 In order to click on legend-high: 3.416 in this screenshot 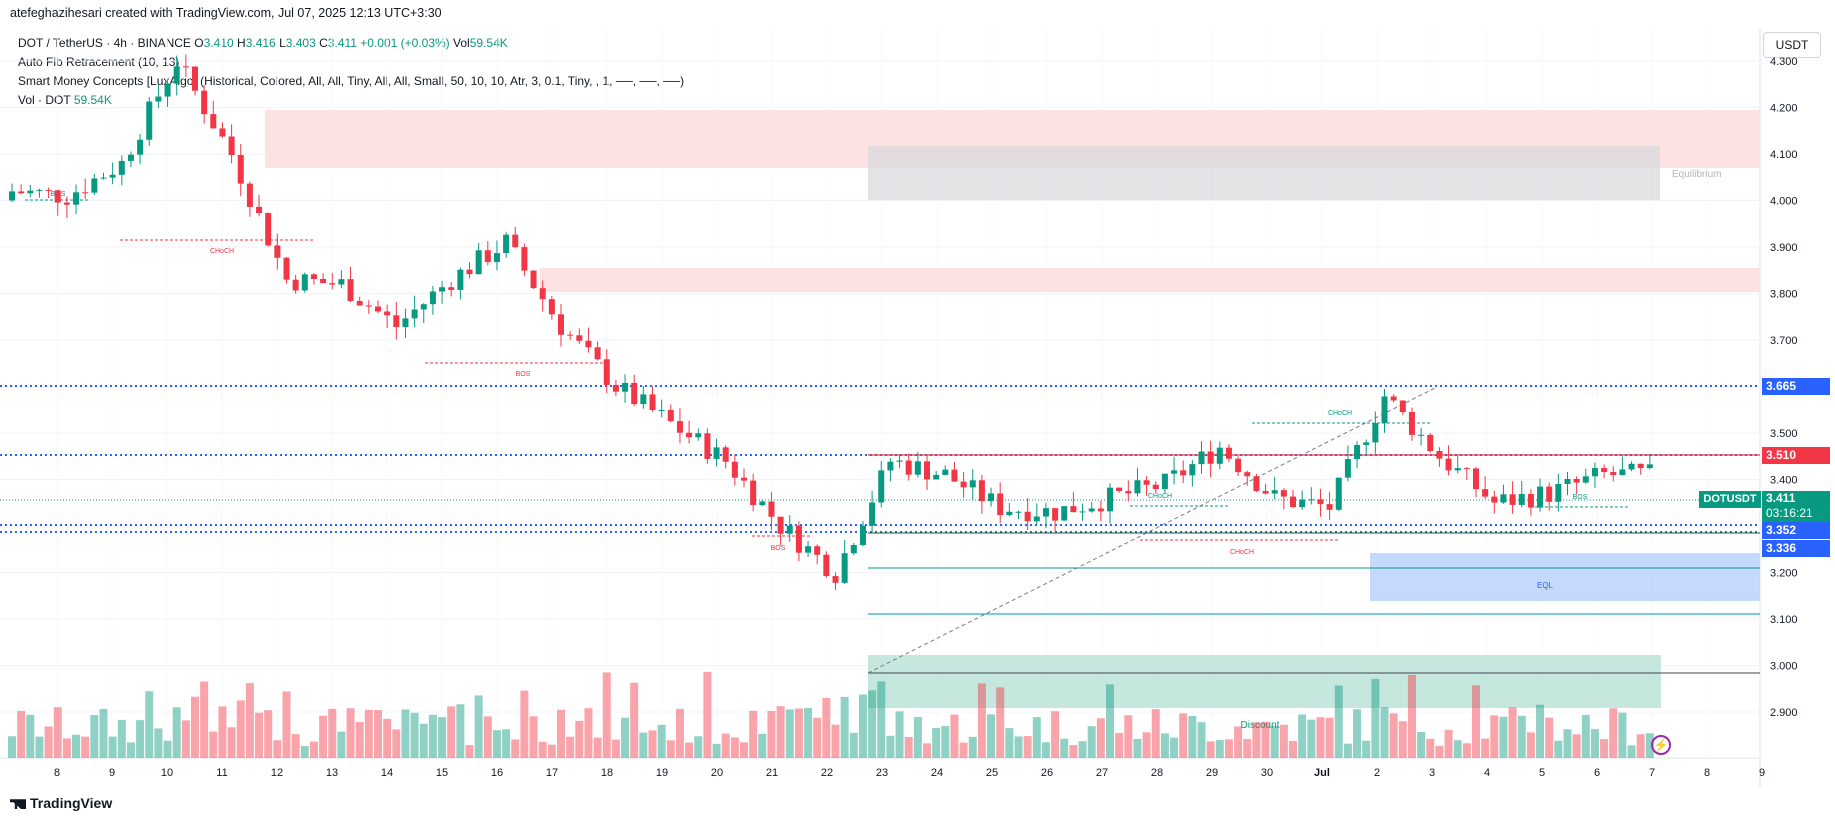, I will do `click(260, 43)`.